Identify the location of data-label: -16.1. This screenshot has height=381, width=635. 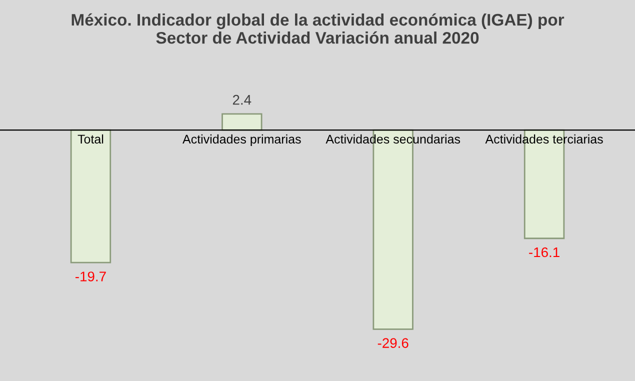
(544, 252).